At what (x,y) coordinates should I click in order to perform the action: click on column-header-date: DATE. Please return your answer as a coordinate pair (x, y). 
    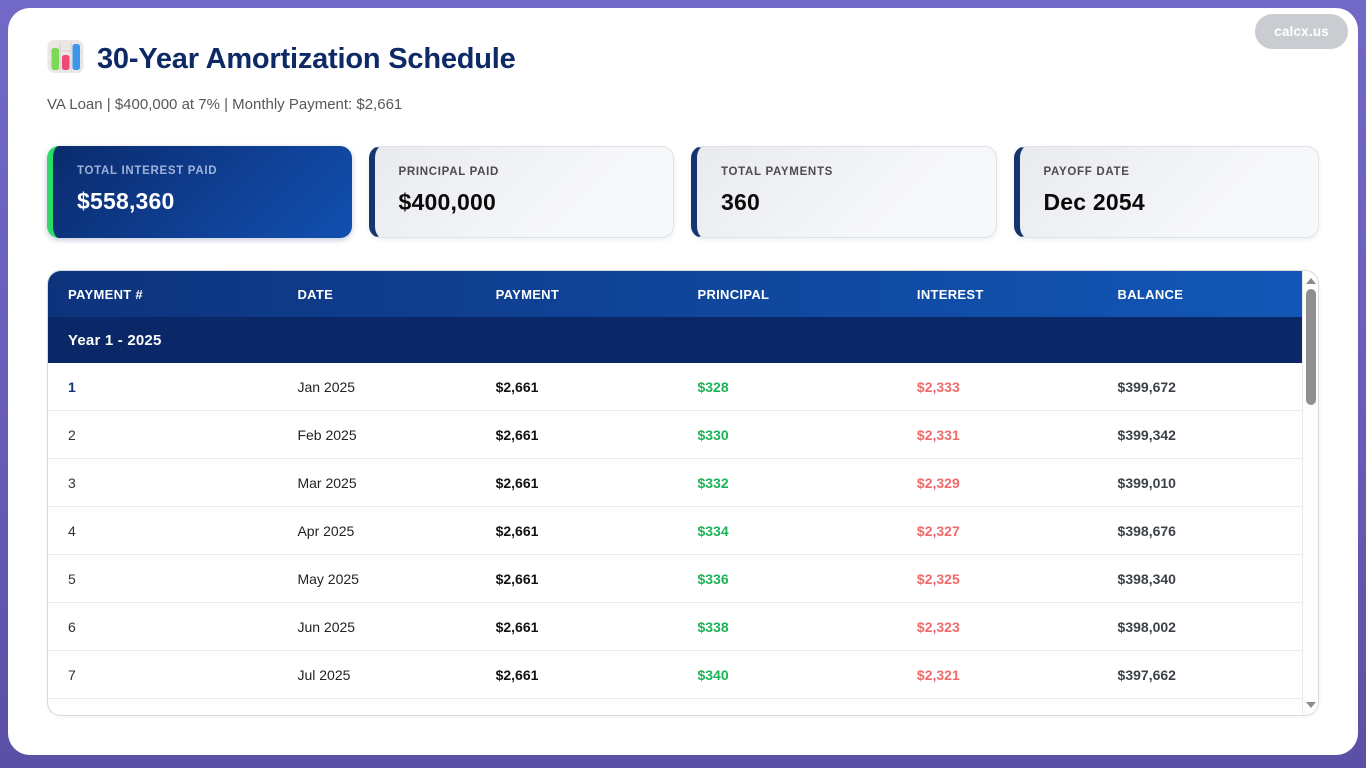
    Looking at the image, I should click on (315, 294).